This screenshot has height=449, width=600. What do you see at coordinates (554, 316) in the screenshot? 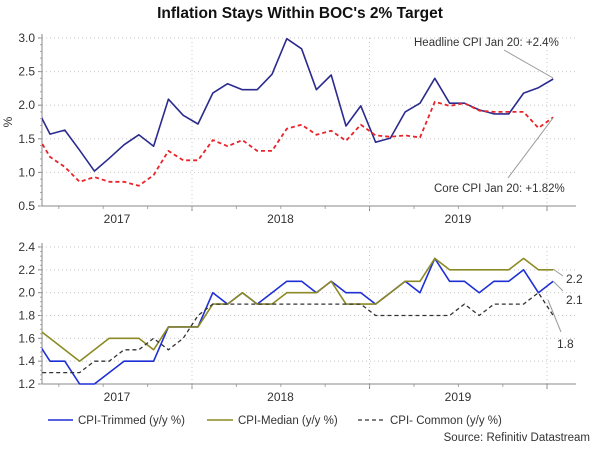
I see `common-end-label-leader` at bounding box center [554, 316].